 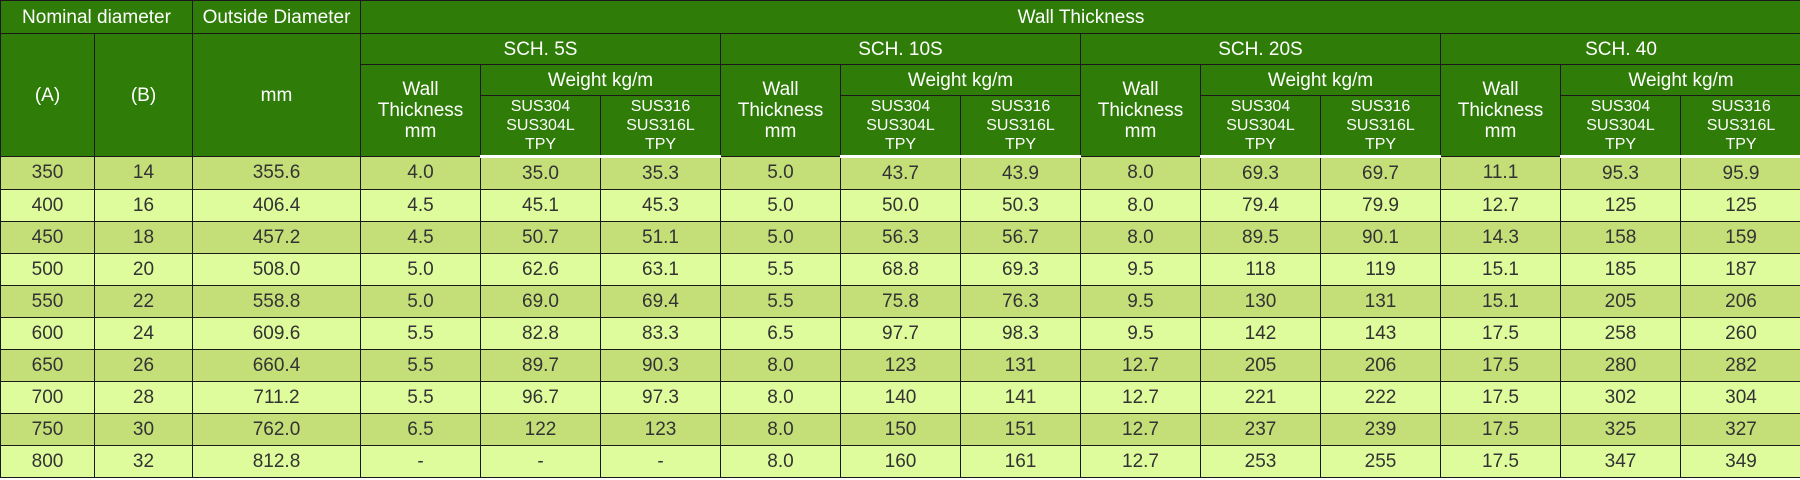 I want to click on table-cell: 406.4, so click(x=276, y=205).